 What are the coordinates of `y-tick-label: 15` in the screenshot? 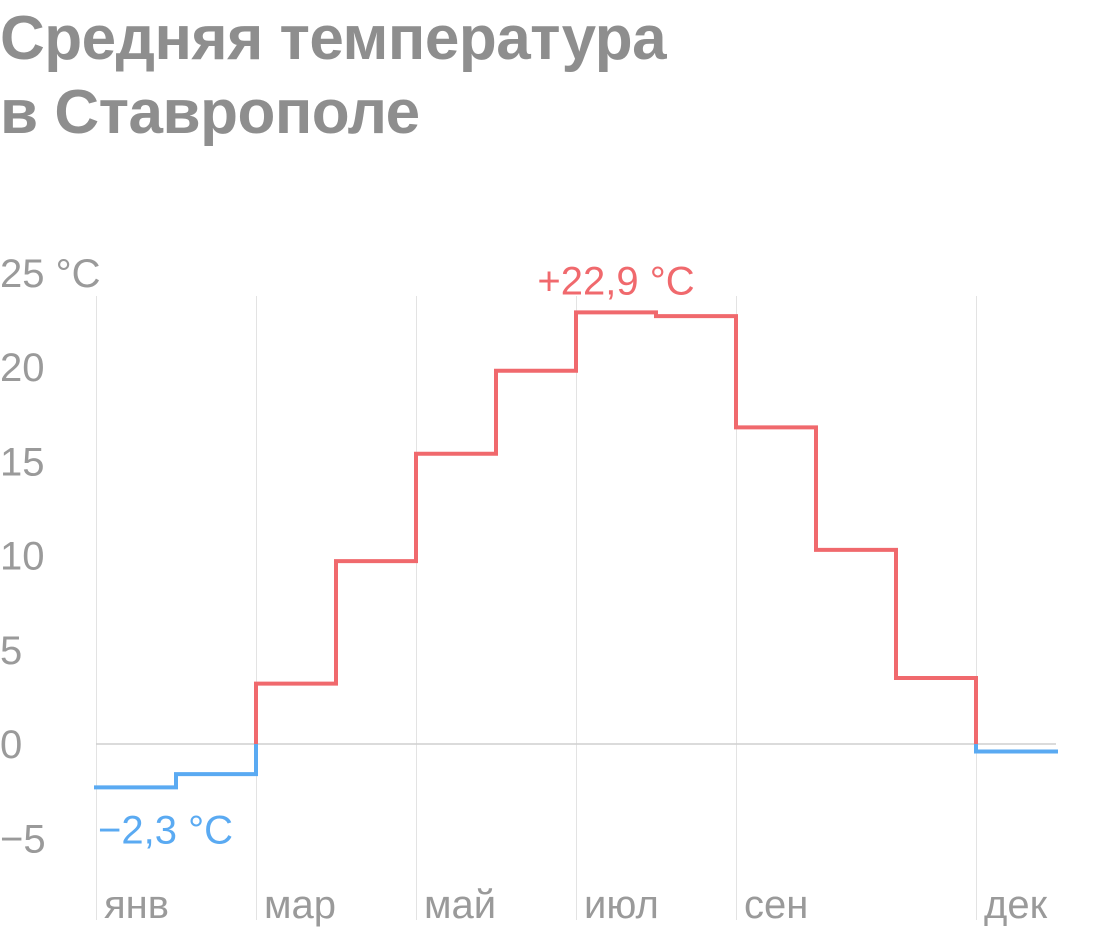 It's located at (22, 462).